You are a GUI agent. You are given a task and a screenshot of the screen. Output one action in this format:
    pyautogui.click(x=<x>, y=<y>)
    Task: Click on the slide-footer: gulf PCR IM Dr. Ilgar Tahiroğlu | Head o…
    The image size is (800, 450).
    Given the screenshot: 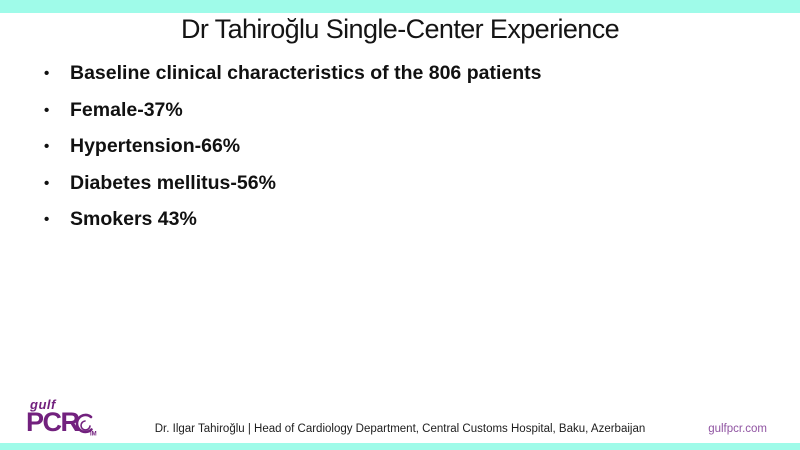 What is the action you would take?
    pyautogui.click(x=400, y=419)
    